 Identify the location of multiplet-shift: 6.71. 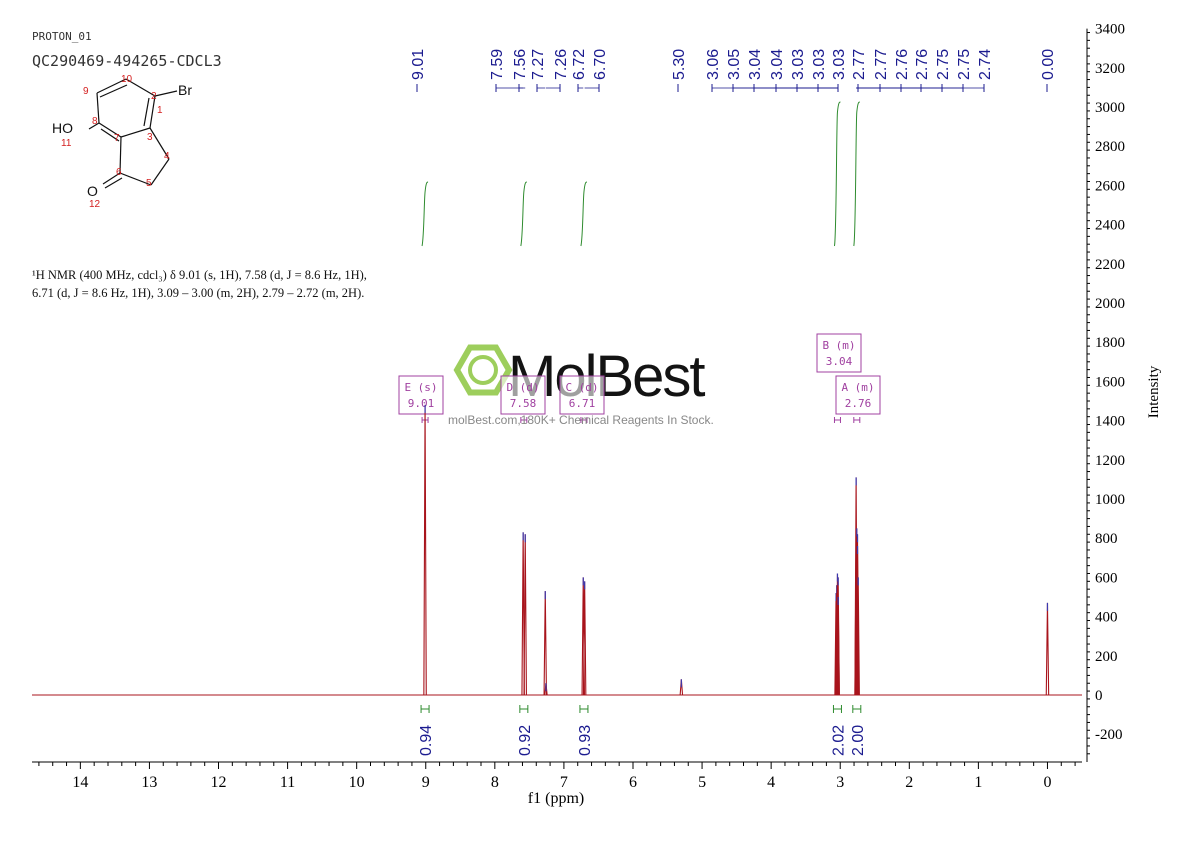
(582, 403).